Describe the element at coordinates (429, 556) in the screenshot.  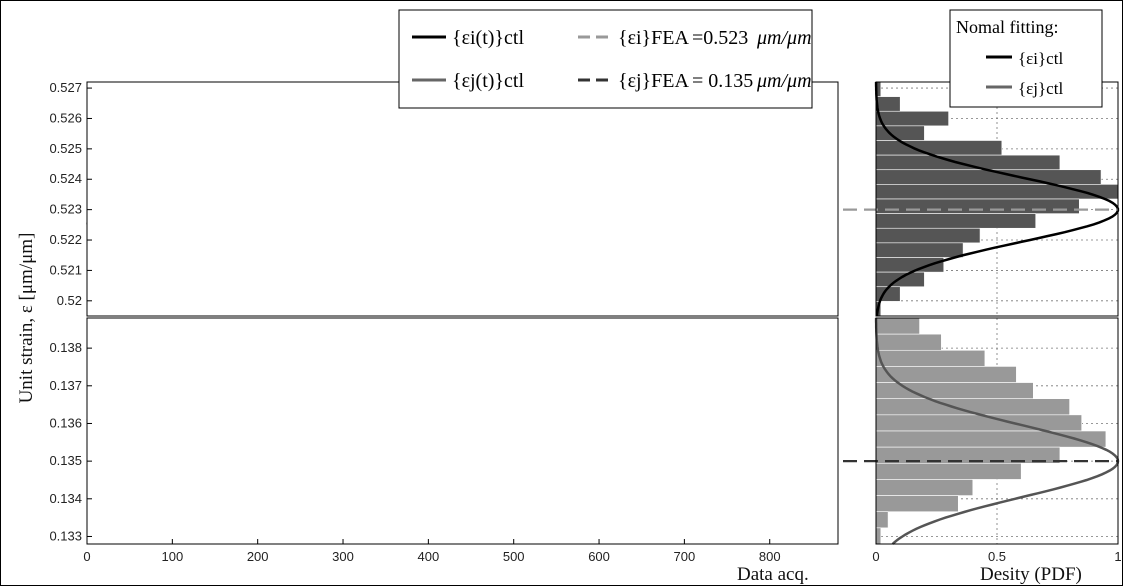
I see `x-tick-label: 400` at that location.